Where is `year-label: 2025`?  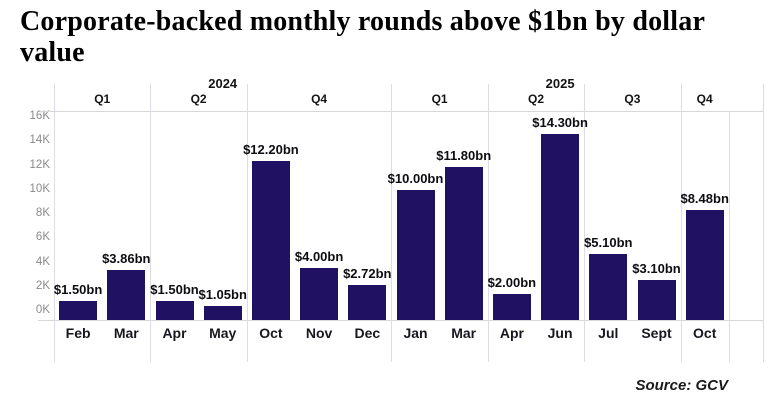
year-label: 2025 is located at coordinates (560, 83).